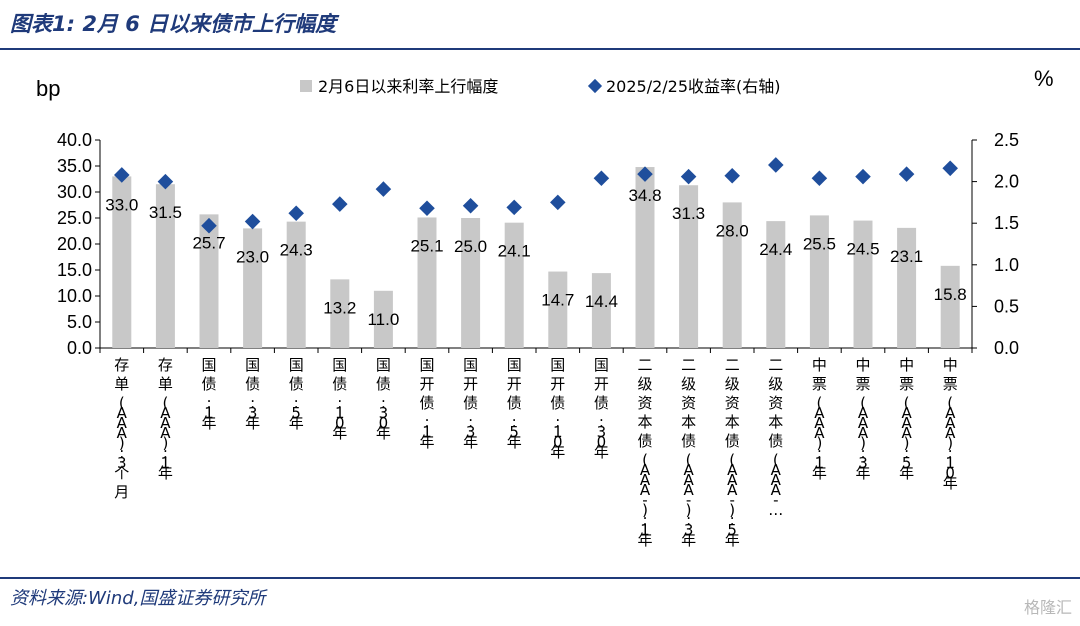 This screenshot has height=626, width=1080. I want to click on bar-value-label: 25.1, so click(426, 245).